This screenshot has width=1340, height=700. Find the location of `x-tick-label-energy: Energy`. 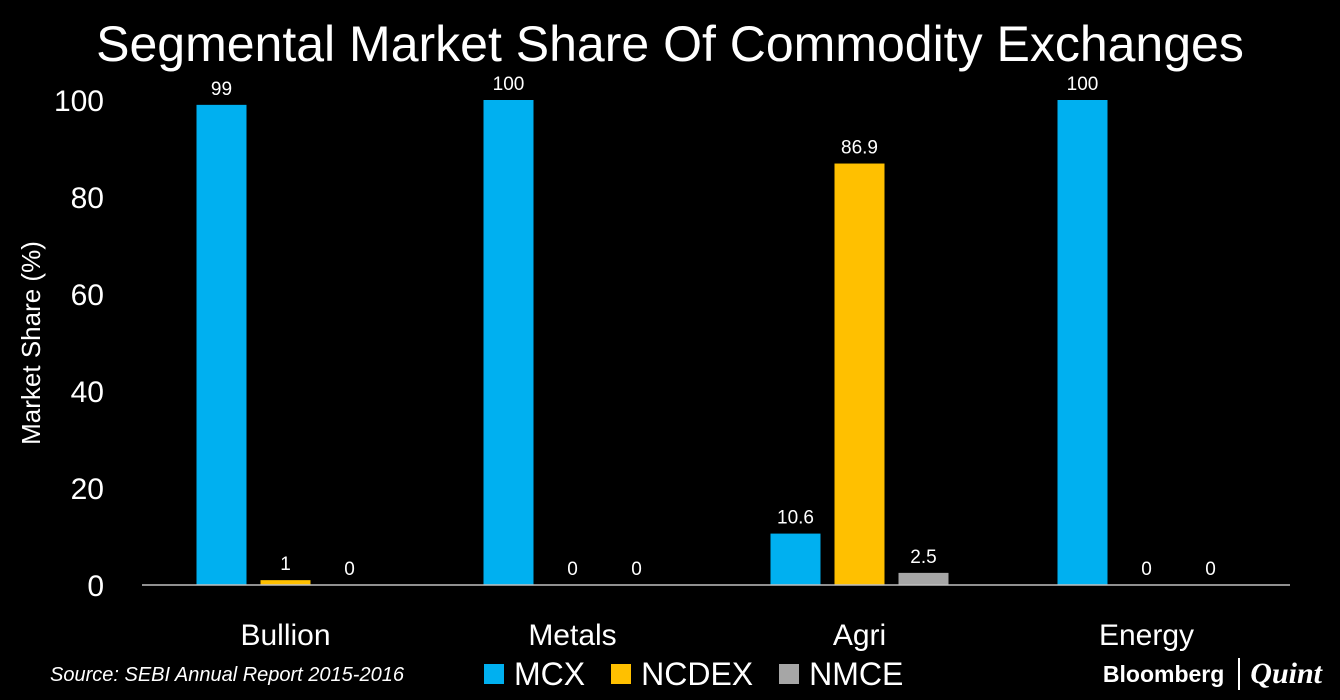

x-tick-label-energy: Energy is located at coordinates (1146, 635).